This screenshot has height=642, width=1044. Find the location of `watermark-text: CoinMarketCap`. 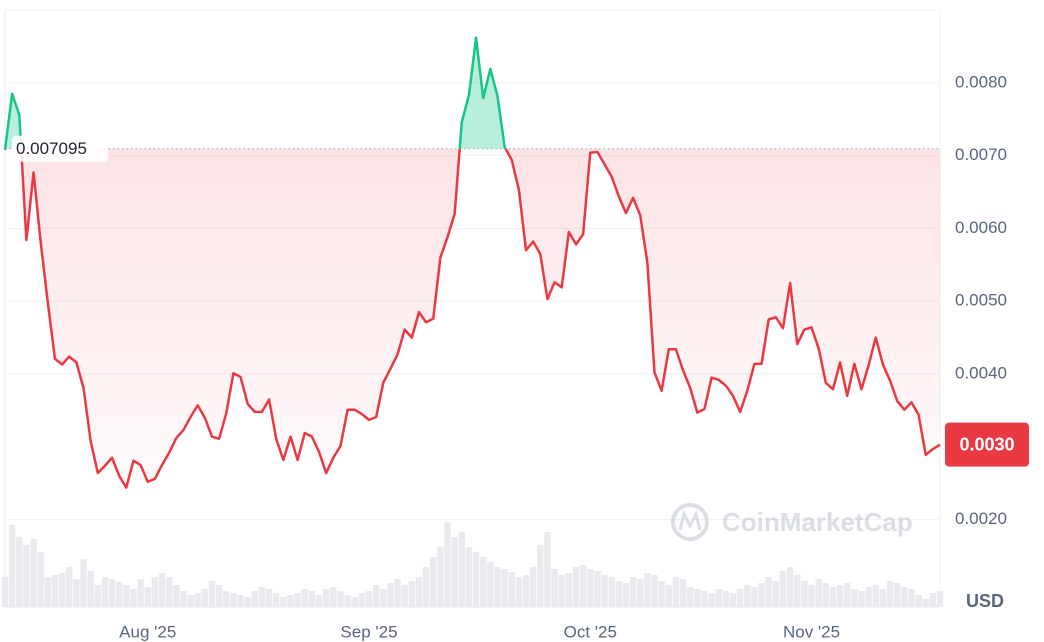

watermark-text: CoinMarketCap is located at coordinates (817, 522).